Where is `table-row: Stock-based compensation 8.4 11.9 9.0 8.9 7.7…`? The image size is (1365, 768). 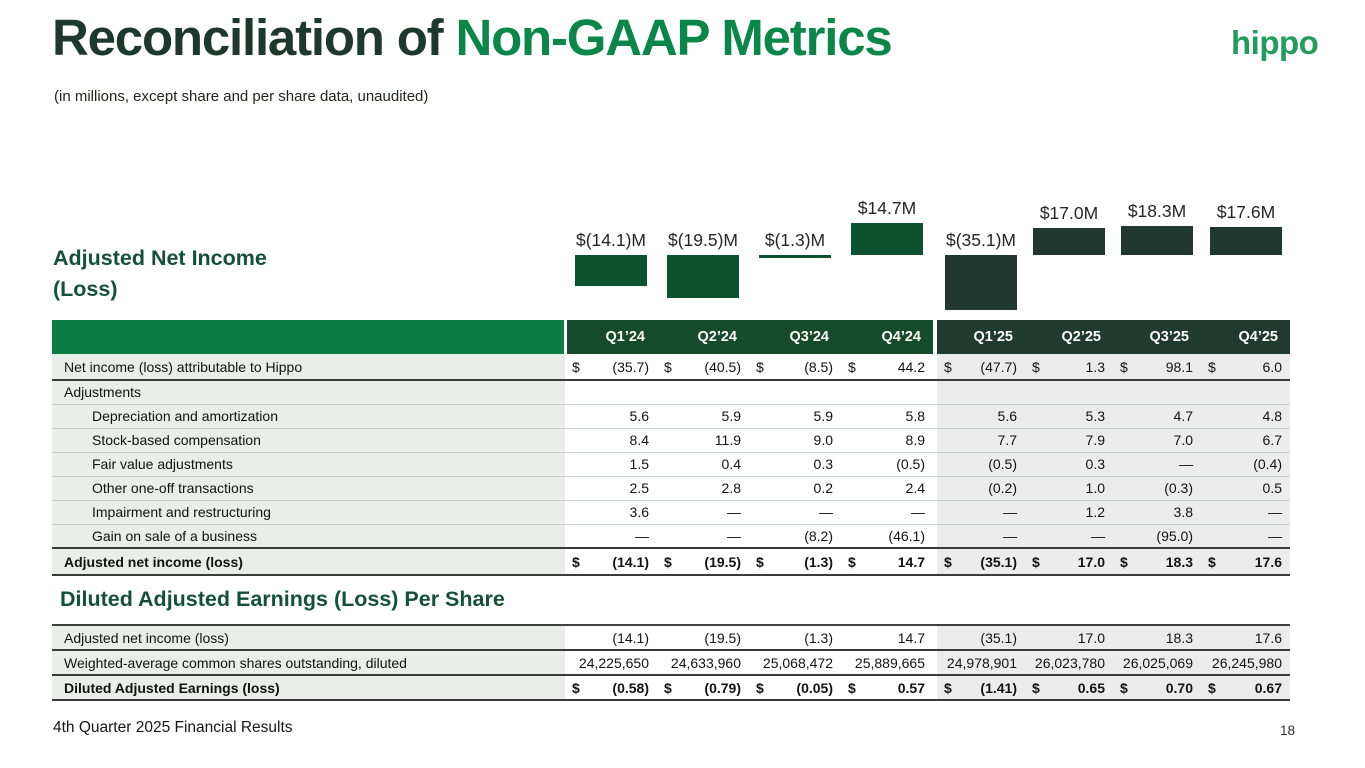
table-row: Stock-based compensation 8.4 11.9 9.0 8.9 7.7… is located at coordinates (671, 440).